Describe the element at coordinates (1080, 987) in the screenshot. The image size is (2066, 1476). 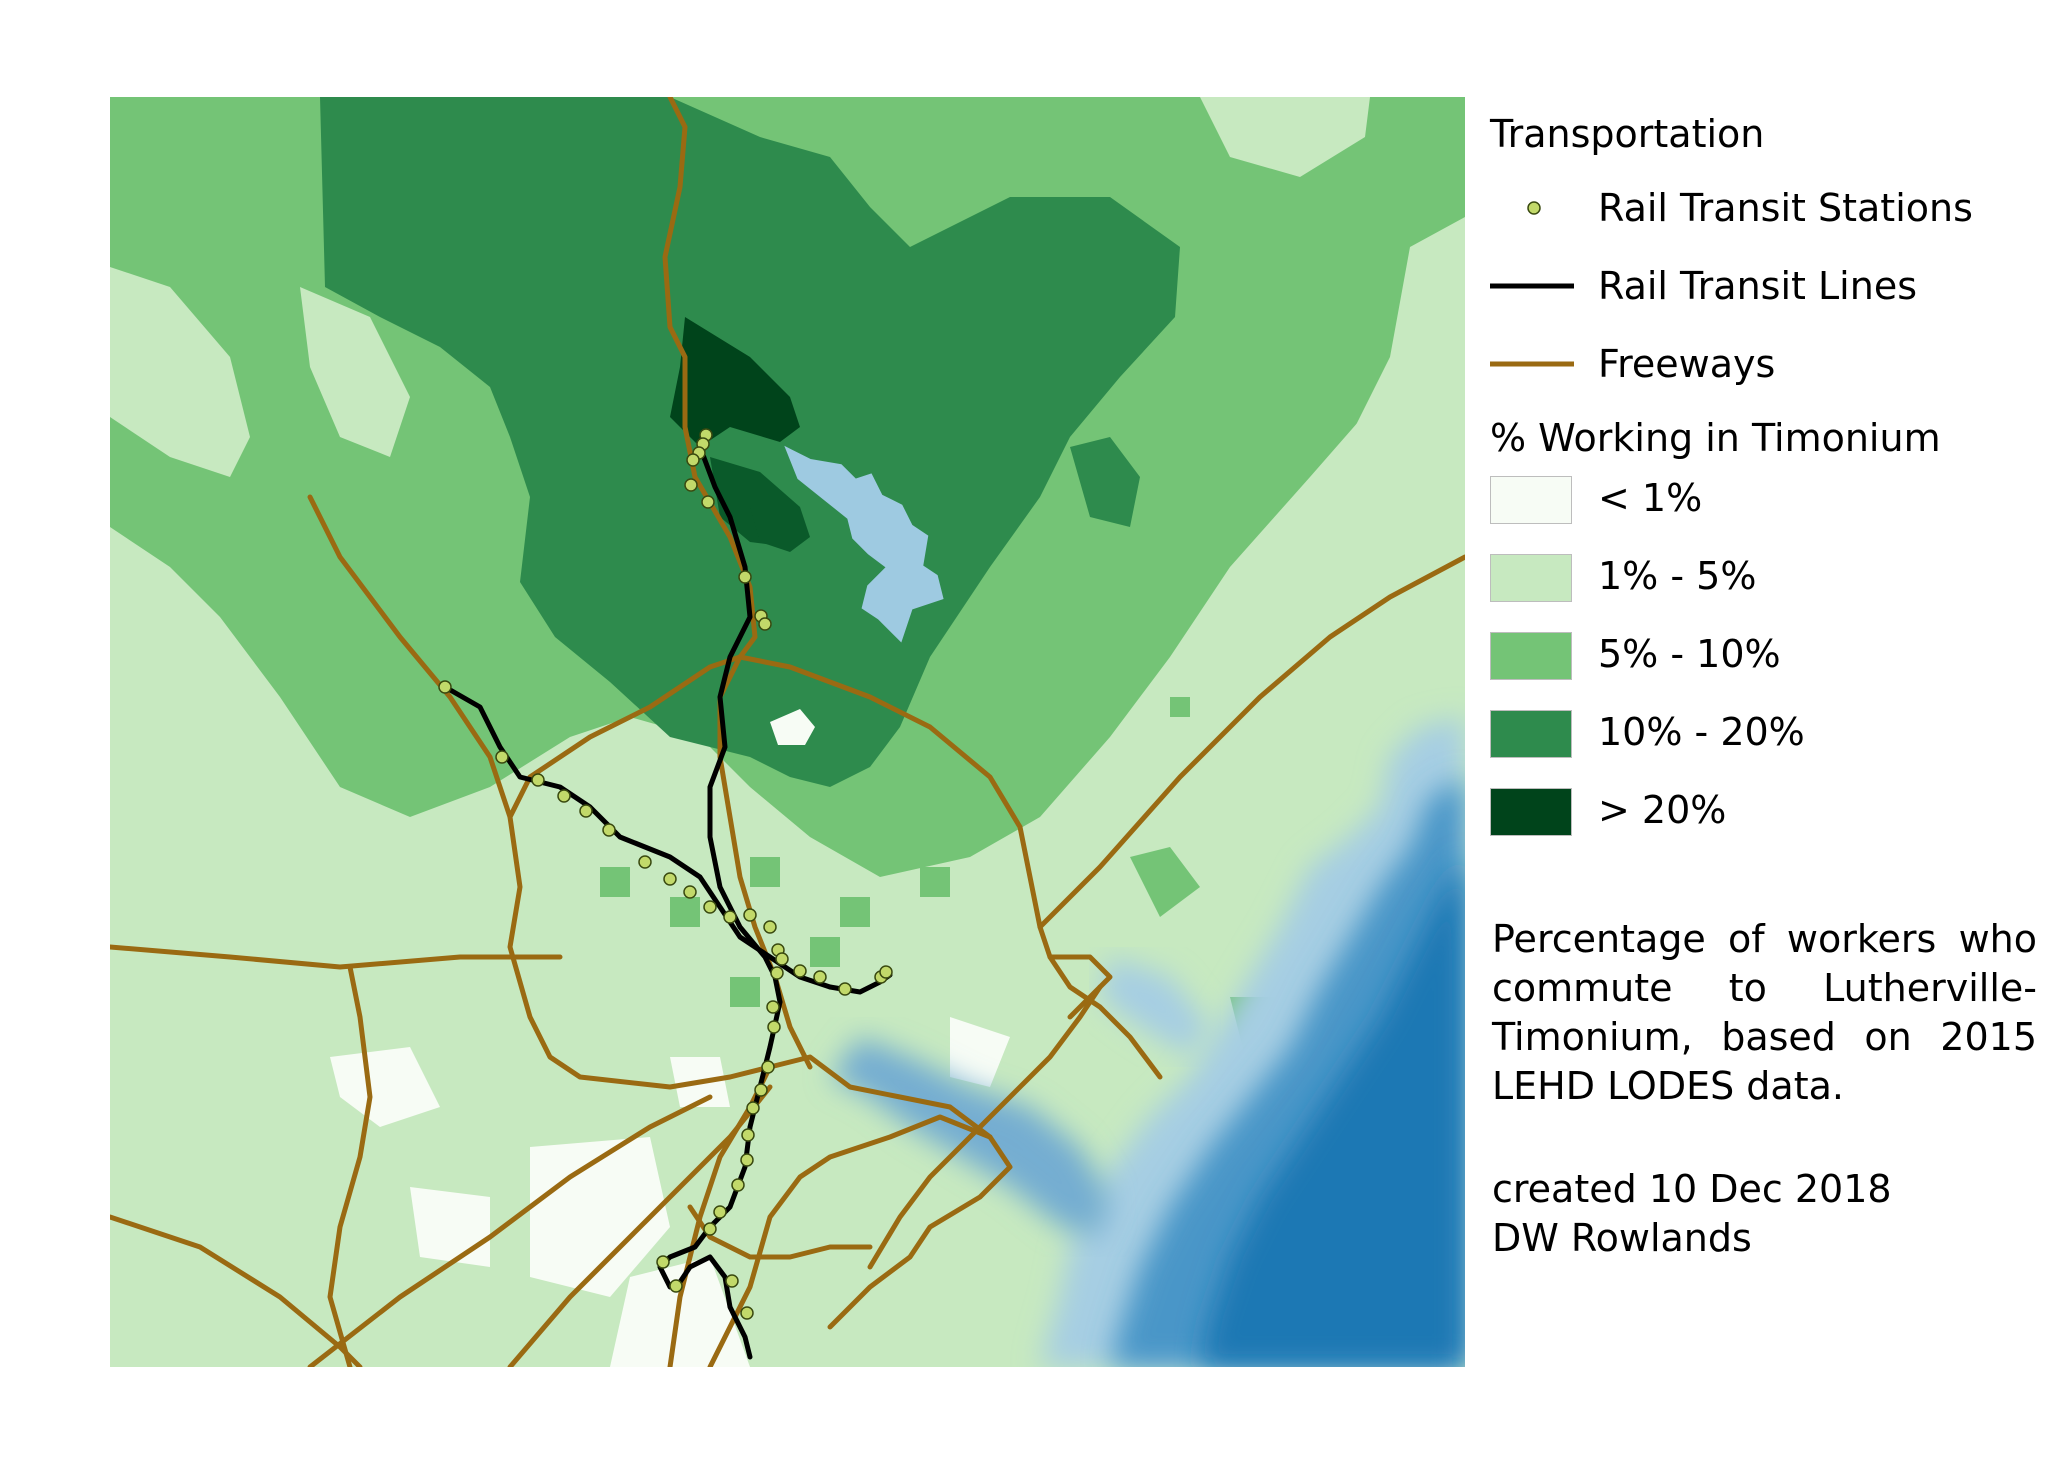
I see `freeway-east-loop` at that location.